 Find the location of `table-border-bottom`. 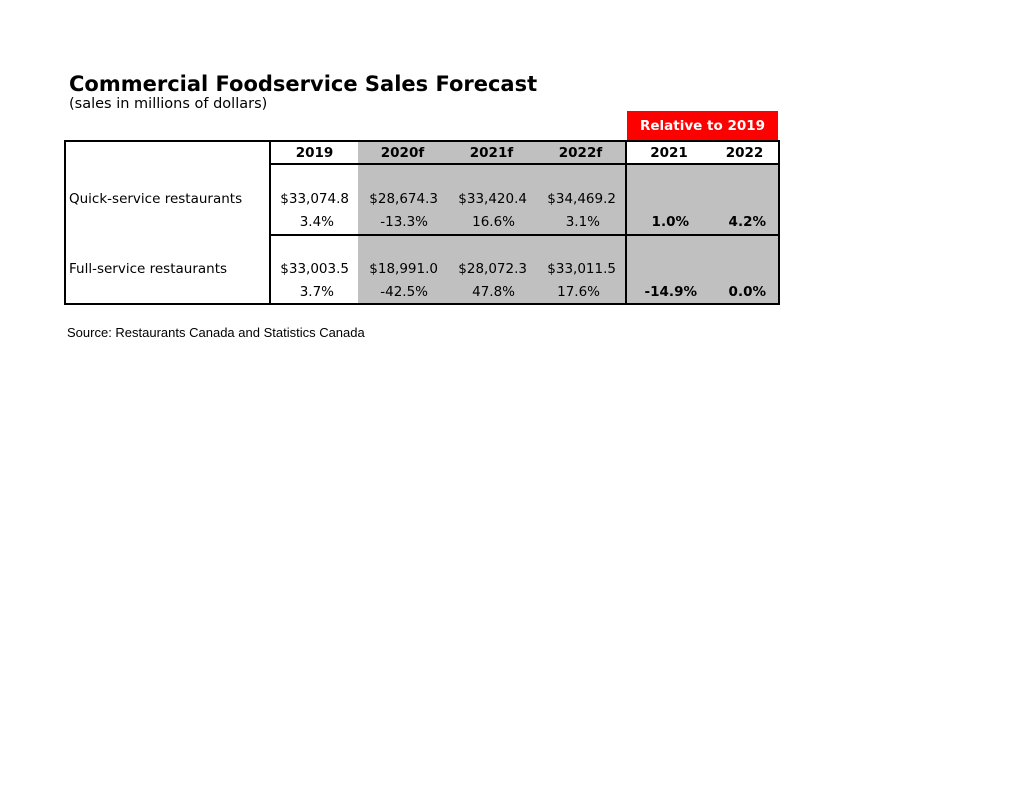

table-border-bottom is located at coordinates (422, 304).